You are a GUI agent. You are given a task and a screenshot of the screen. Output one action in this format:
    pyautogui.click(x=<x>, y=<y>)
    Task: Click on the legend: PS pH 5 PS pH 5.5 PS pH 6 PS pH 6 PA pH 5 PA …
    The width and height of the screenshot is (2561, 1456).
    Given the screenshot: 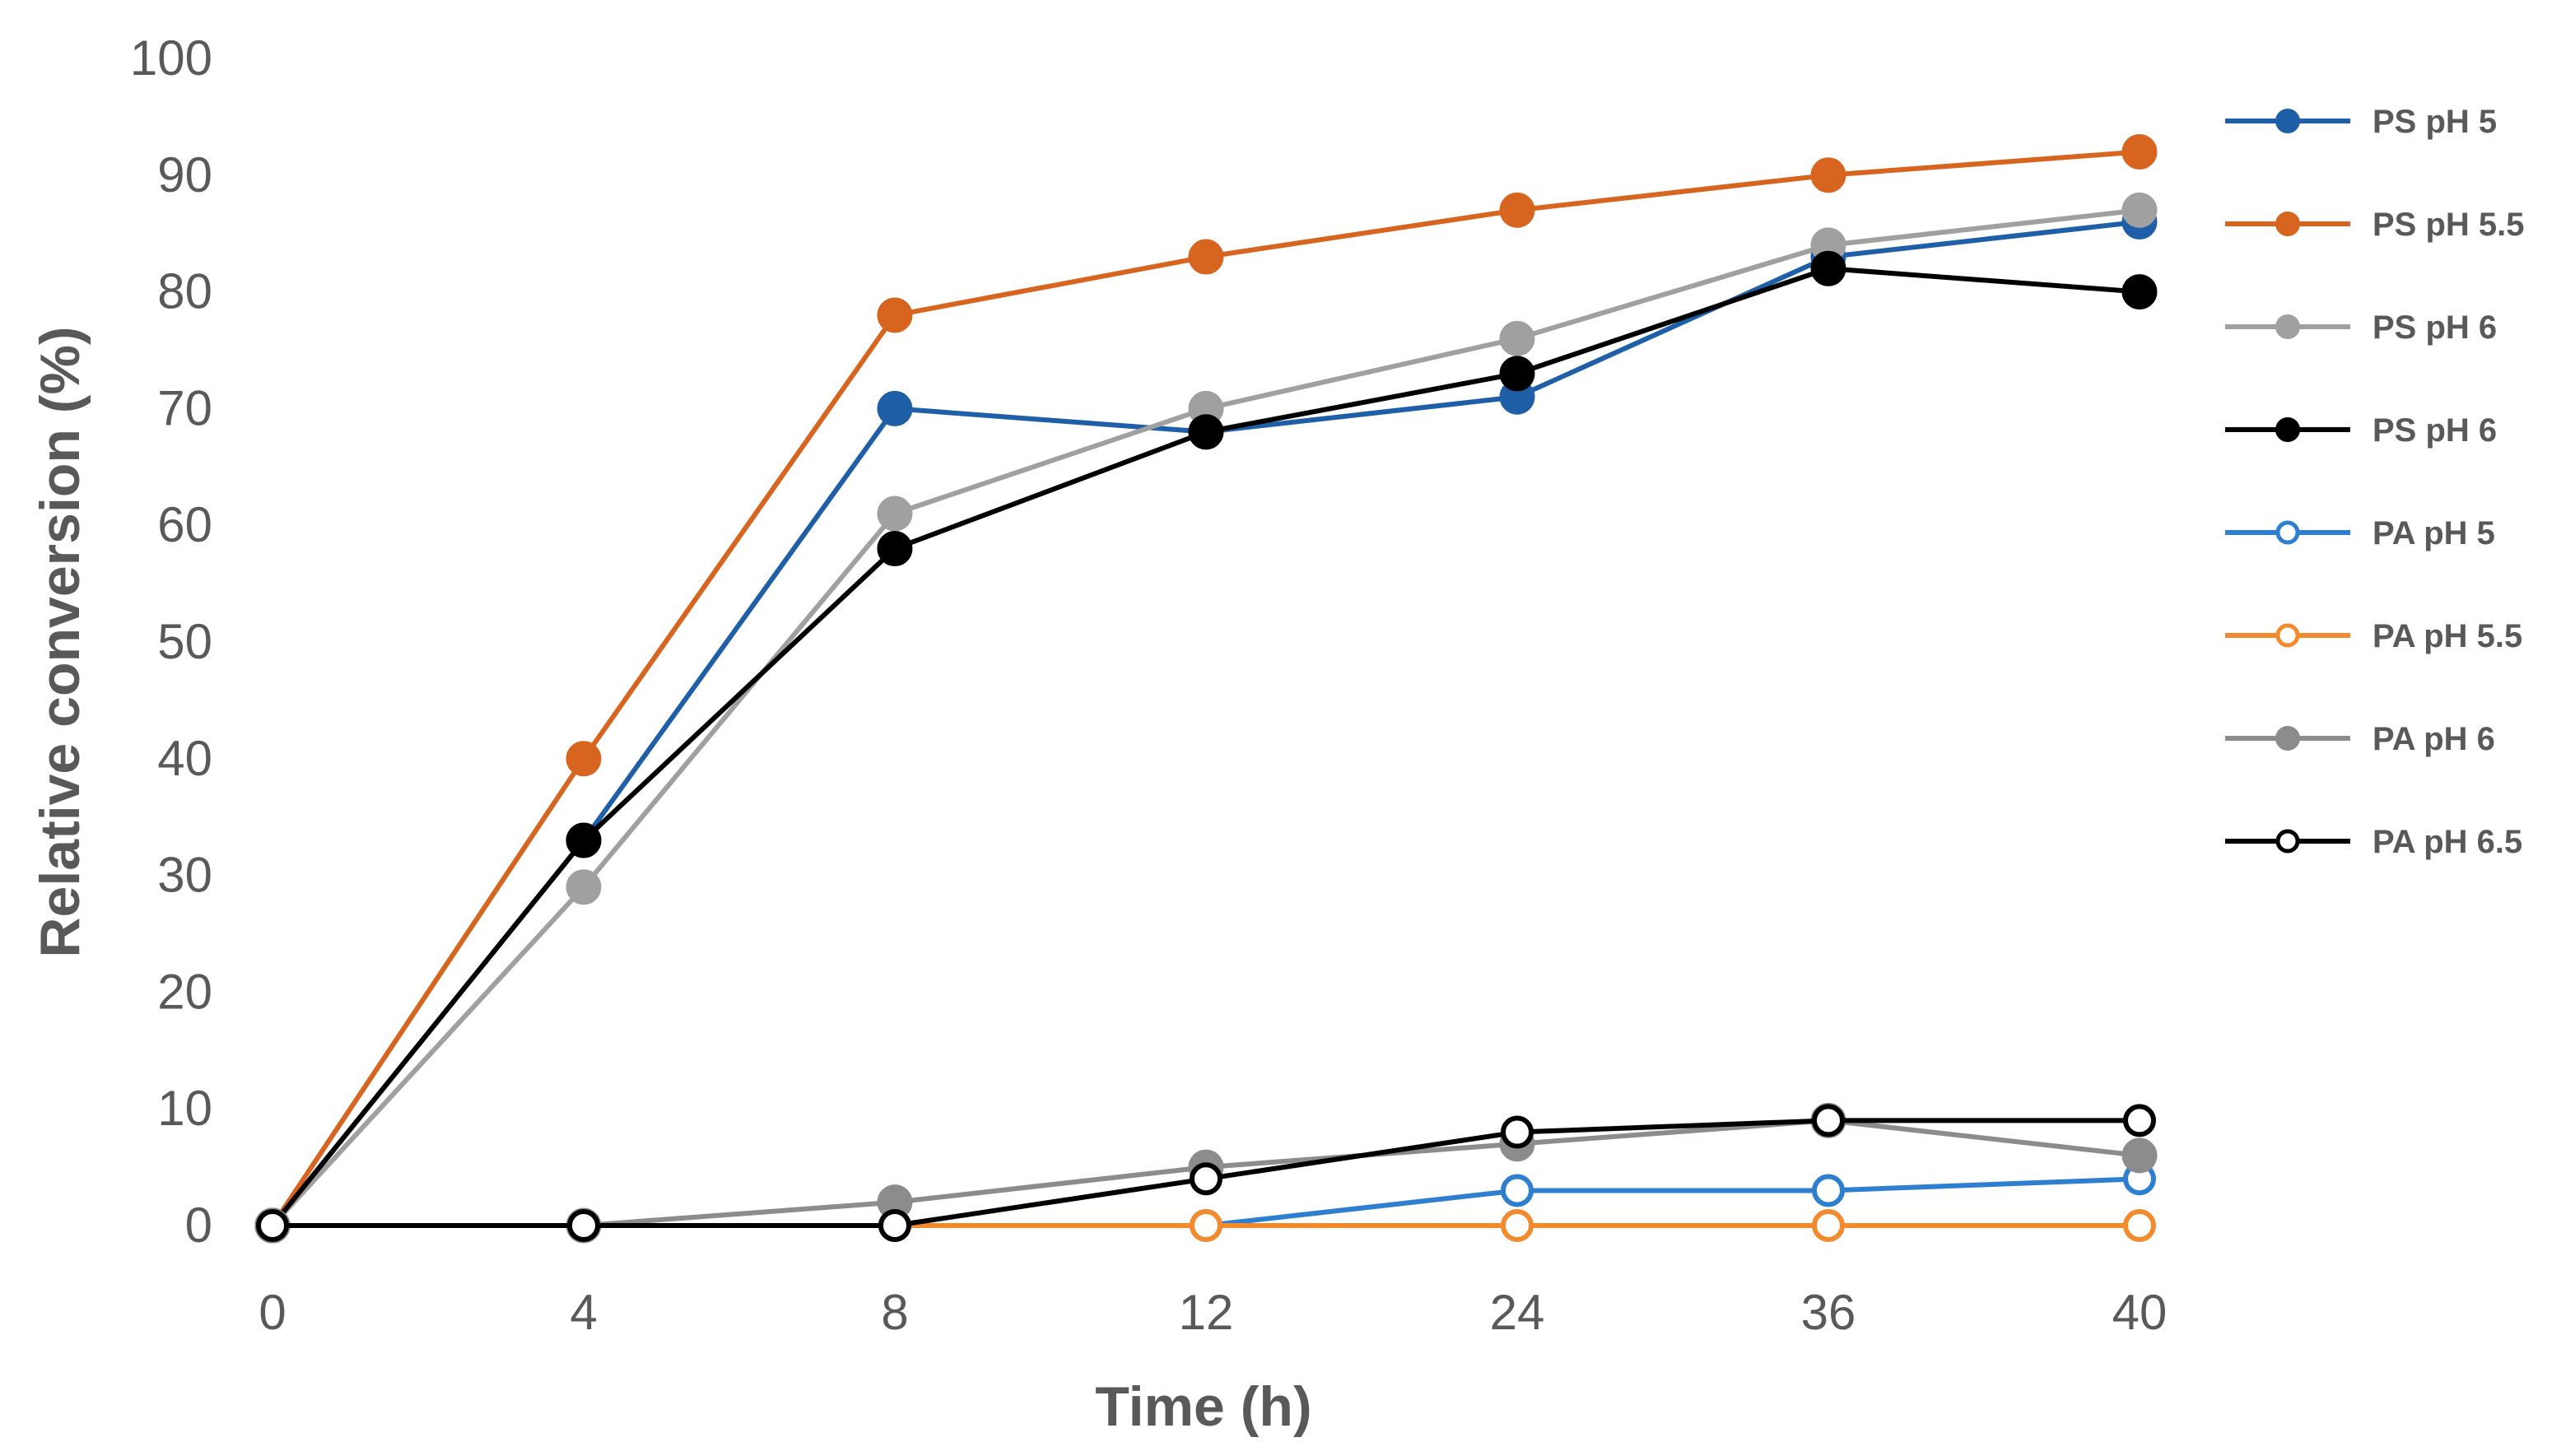 What is the action you would take?
    pyautogui.click(x=2375, y=482)
    